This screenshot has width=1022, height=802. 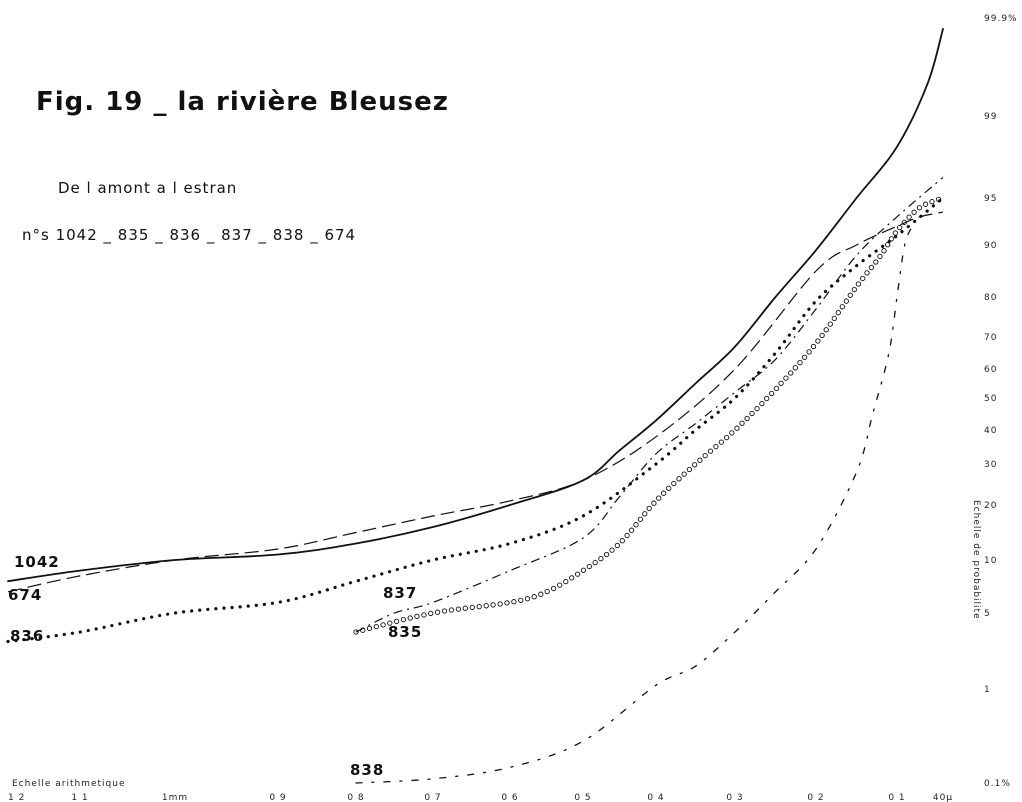 What do you see at coordinates (582, 797) in the screenshot?
I see `x-tick-label: 0 5` at bounding box center [582, 797].